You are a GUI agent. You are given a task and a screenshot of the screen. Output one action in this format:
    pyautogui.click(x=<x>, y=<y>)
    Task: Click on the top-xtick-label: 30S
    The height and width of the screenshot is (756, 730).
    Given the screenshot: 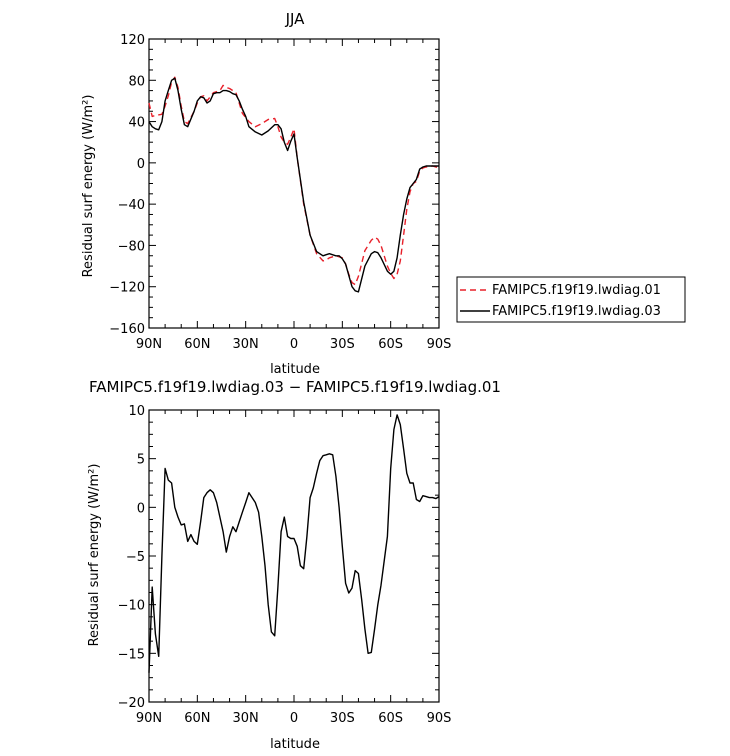 What is the action you would take?
    pyautogui.click(x=342, y=344)
    